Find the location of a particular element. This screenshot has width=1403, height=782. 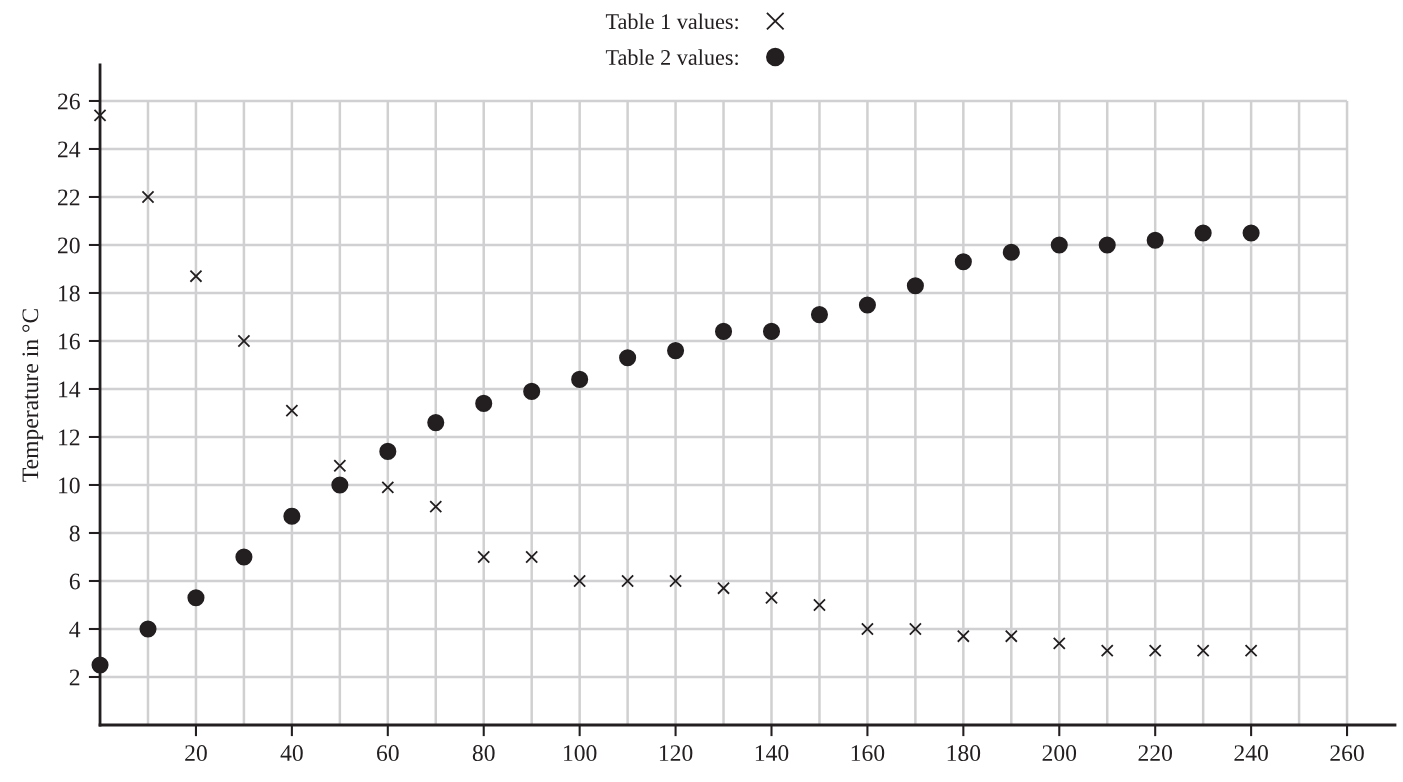

y-tick-label: 26 is located at coordinates (69, 101).